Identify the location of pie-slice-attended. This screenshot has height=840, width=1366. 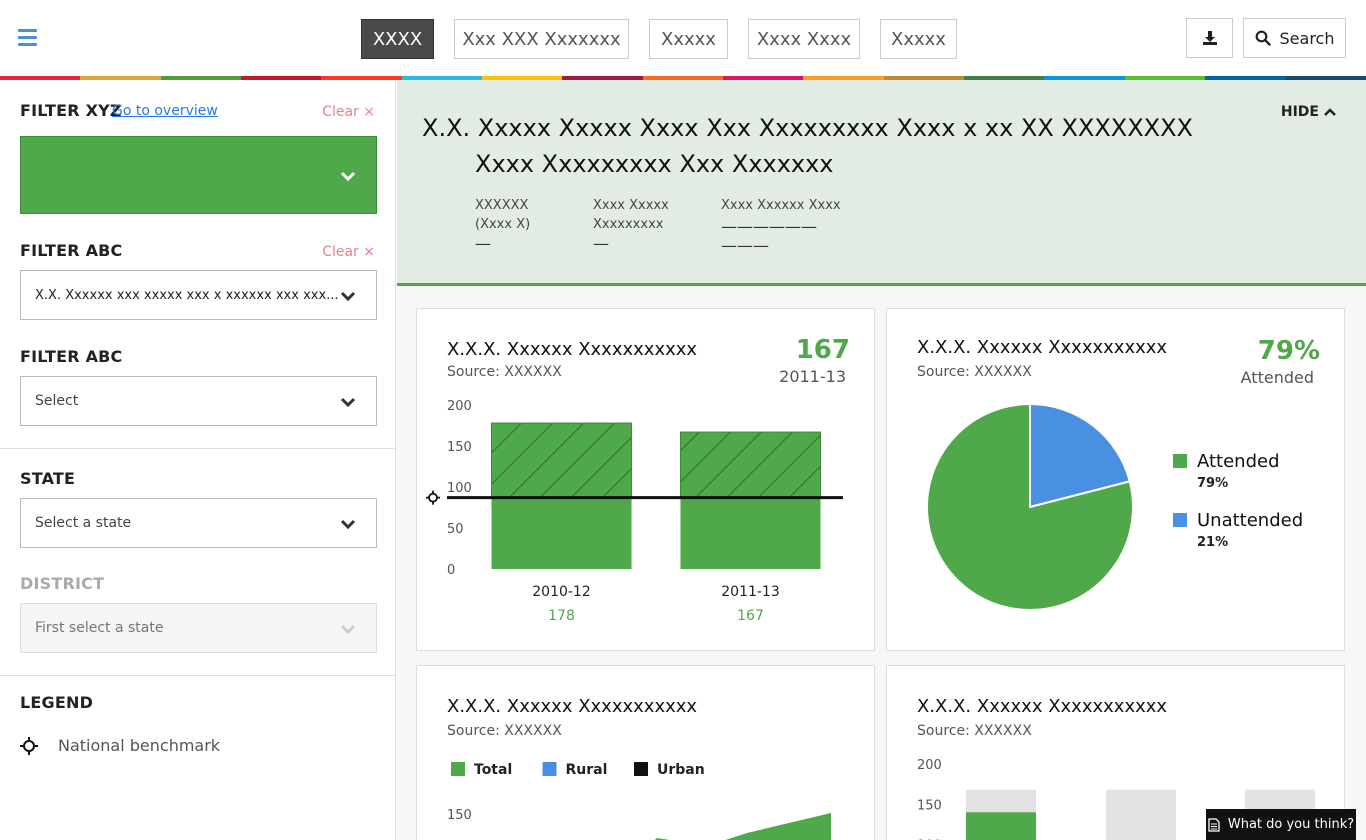
(1030, 506).